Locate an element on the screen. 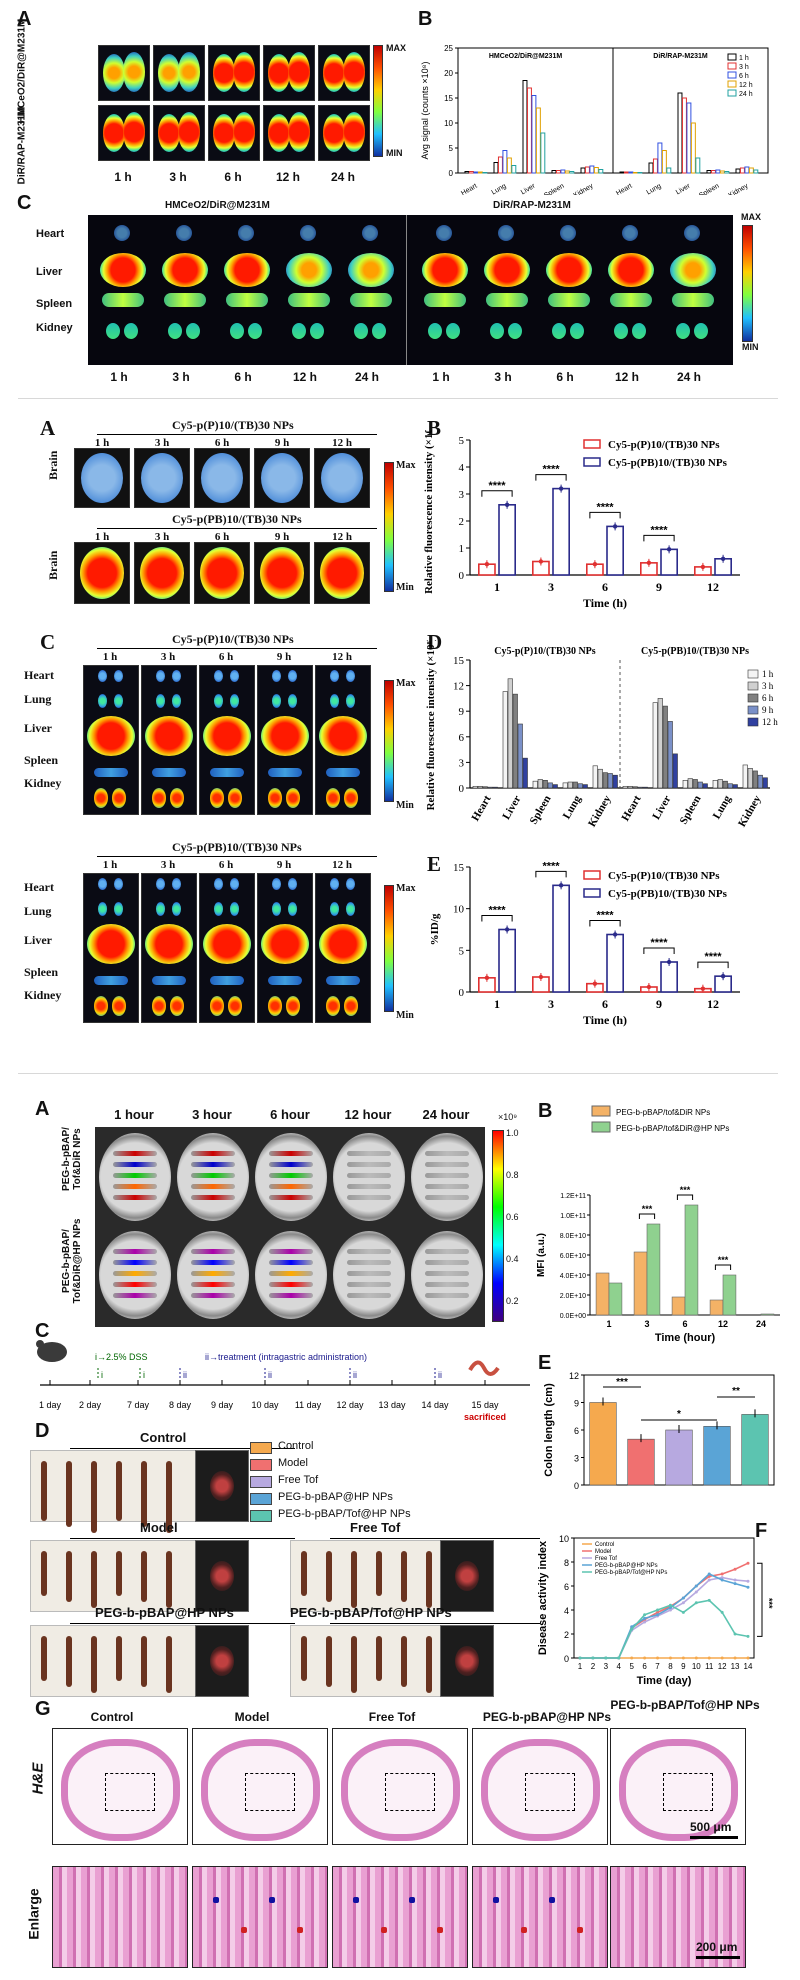 Image resolution: width=800 pixels, height=1980 pixels. panel-label-b3: B is located at coordinates (545, 1111).